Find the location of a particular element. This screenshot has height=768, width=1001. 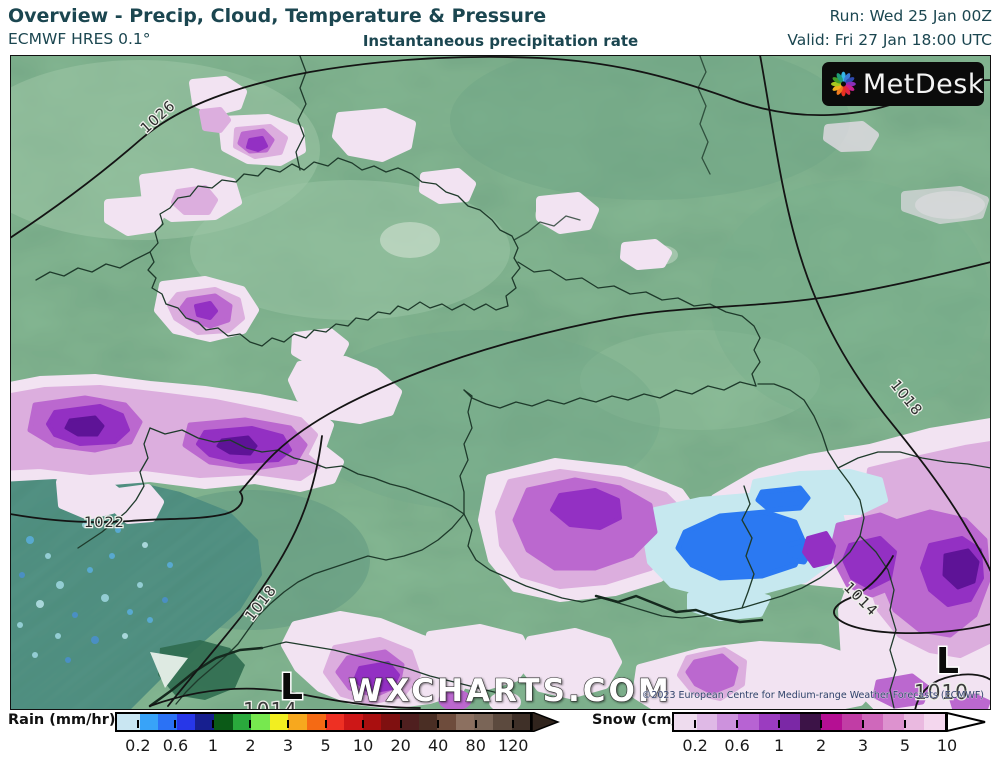

model-label: ECMWF HRES 0.1° is located at coordinates (79, 39).